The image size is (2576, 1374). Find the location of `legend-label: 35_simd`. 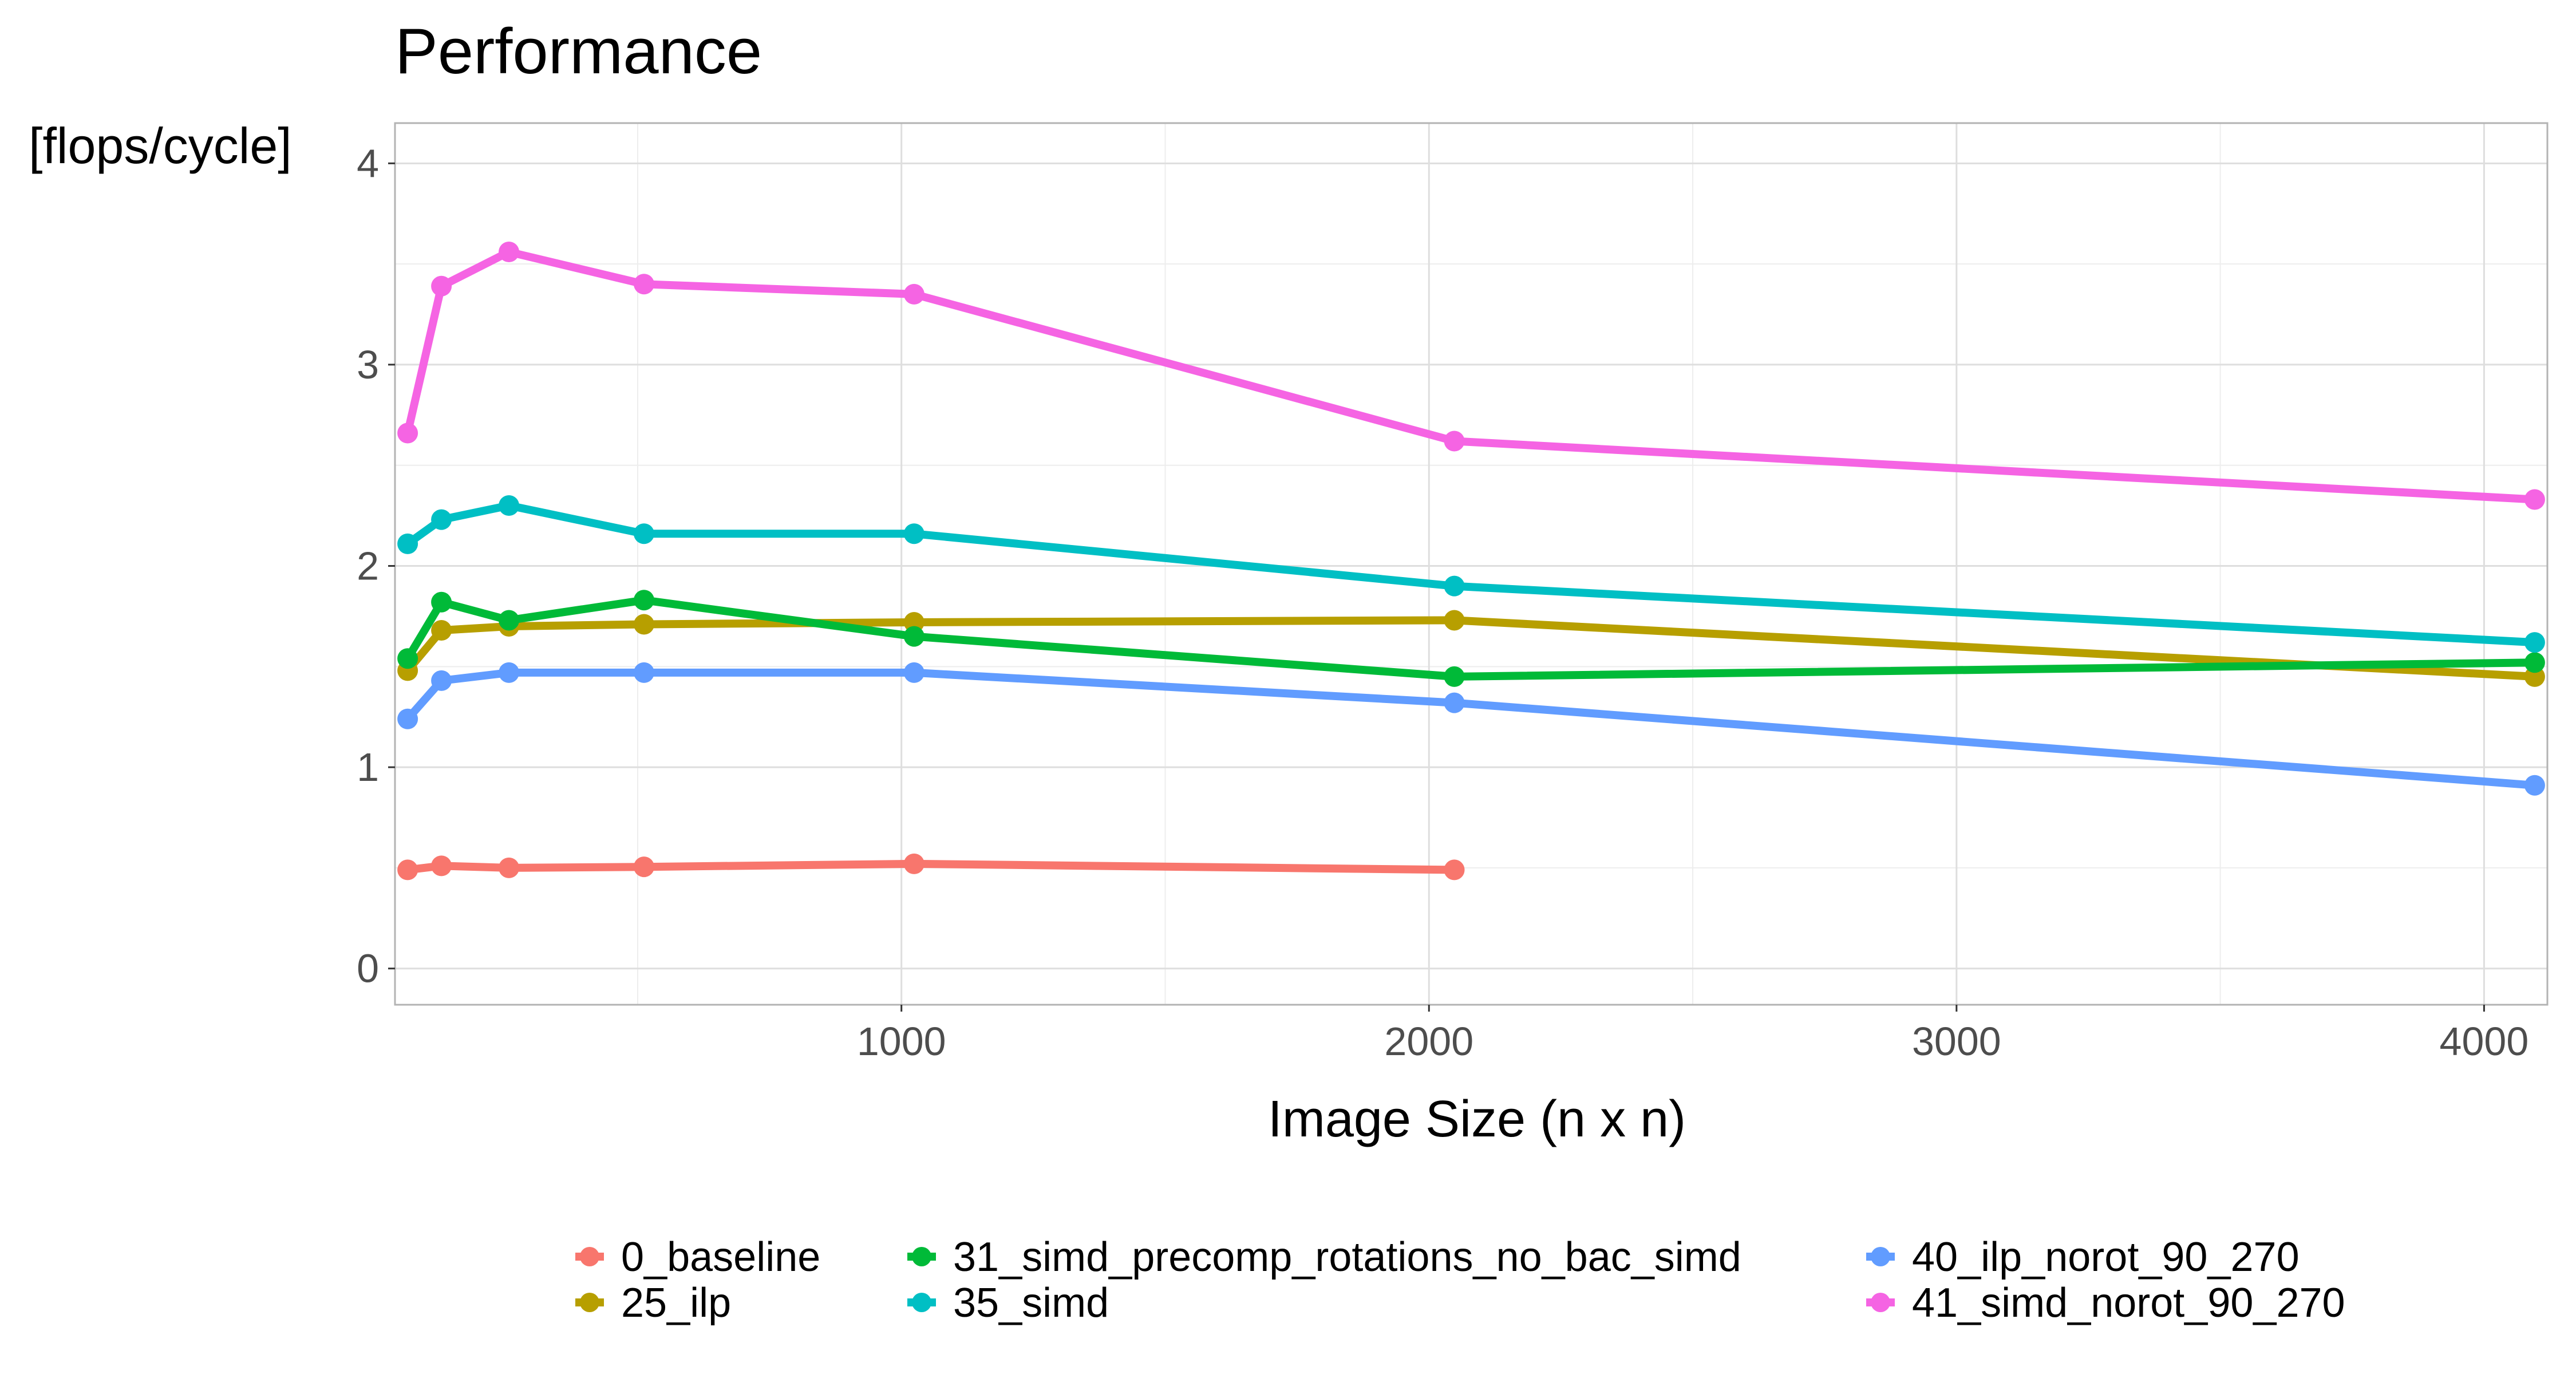

legend-label: 35_simd is located at coordinates (1031, 1303).